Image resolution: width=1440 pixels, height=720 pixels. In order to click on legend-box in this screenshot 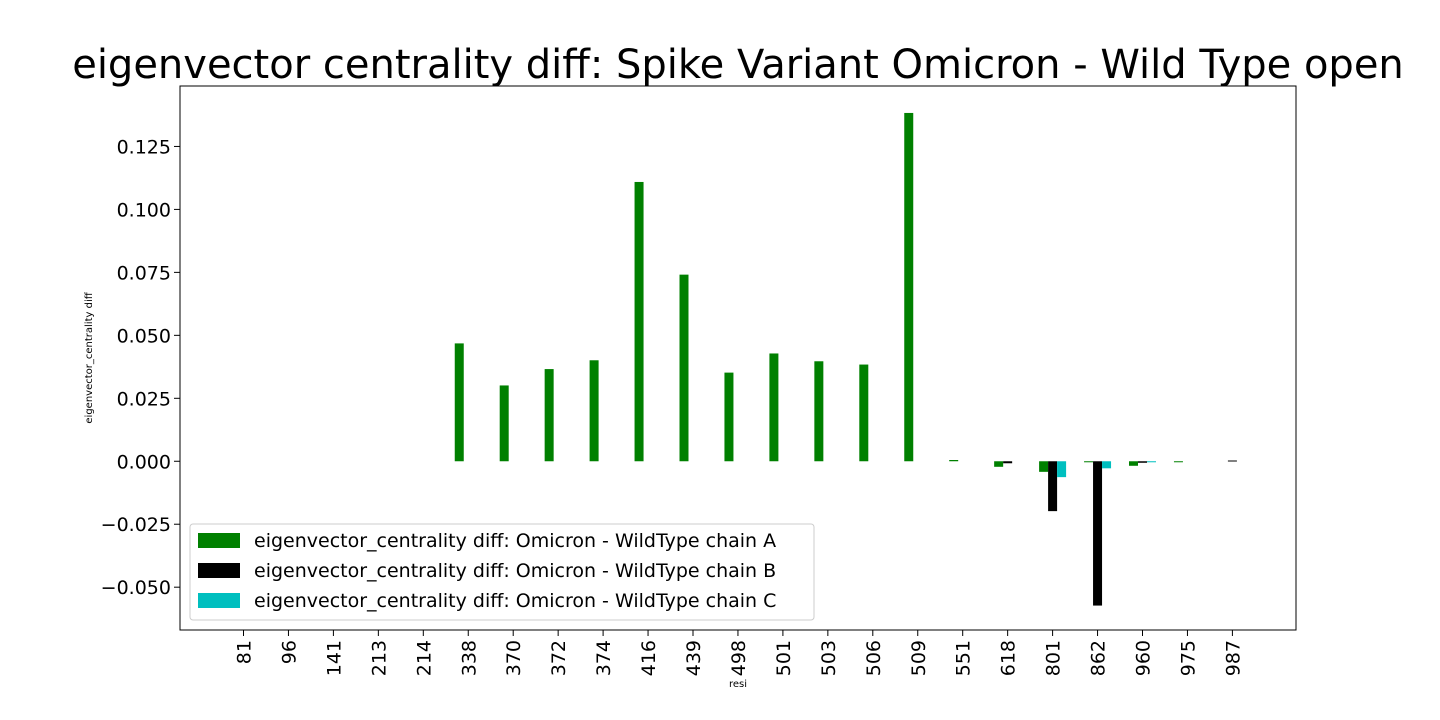, I will do `click(502, 572)`.